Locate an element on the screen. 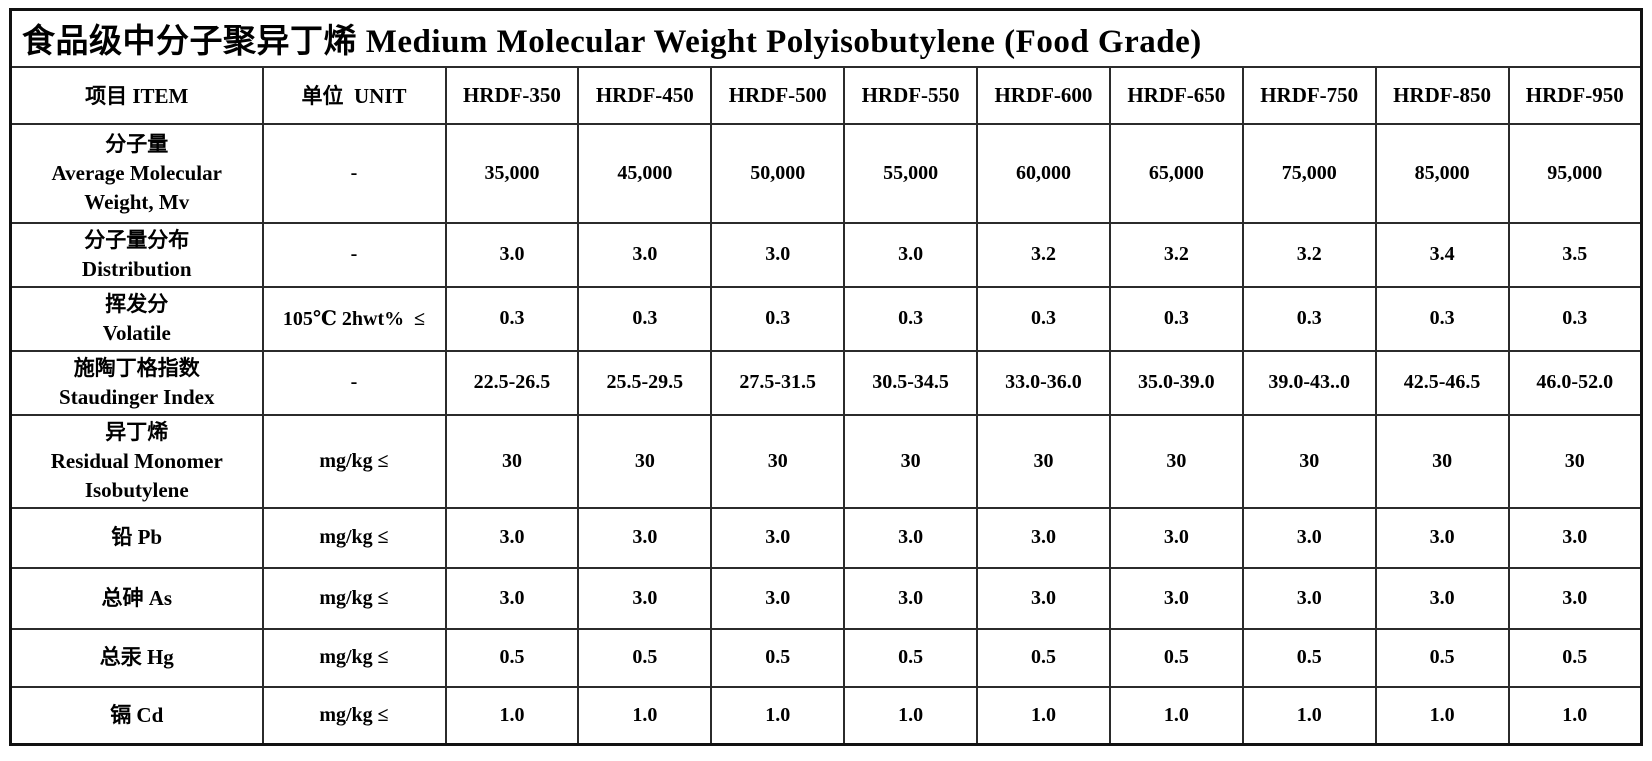 This screenshot has width=1652, height=761. item-line: 总砷 As is located at coordinates (137, 597).